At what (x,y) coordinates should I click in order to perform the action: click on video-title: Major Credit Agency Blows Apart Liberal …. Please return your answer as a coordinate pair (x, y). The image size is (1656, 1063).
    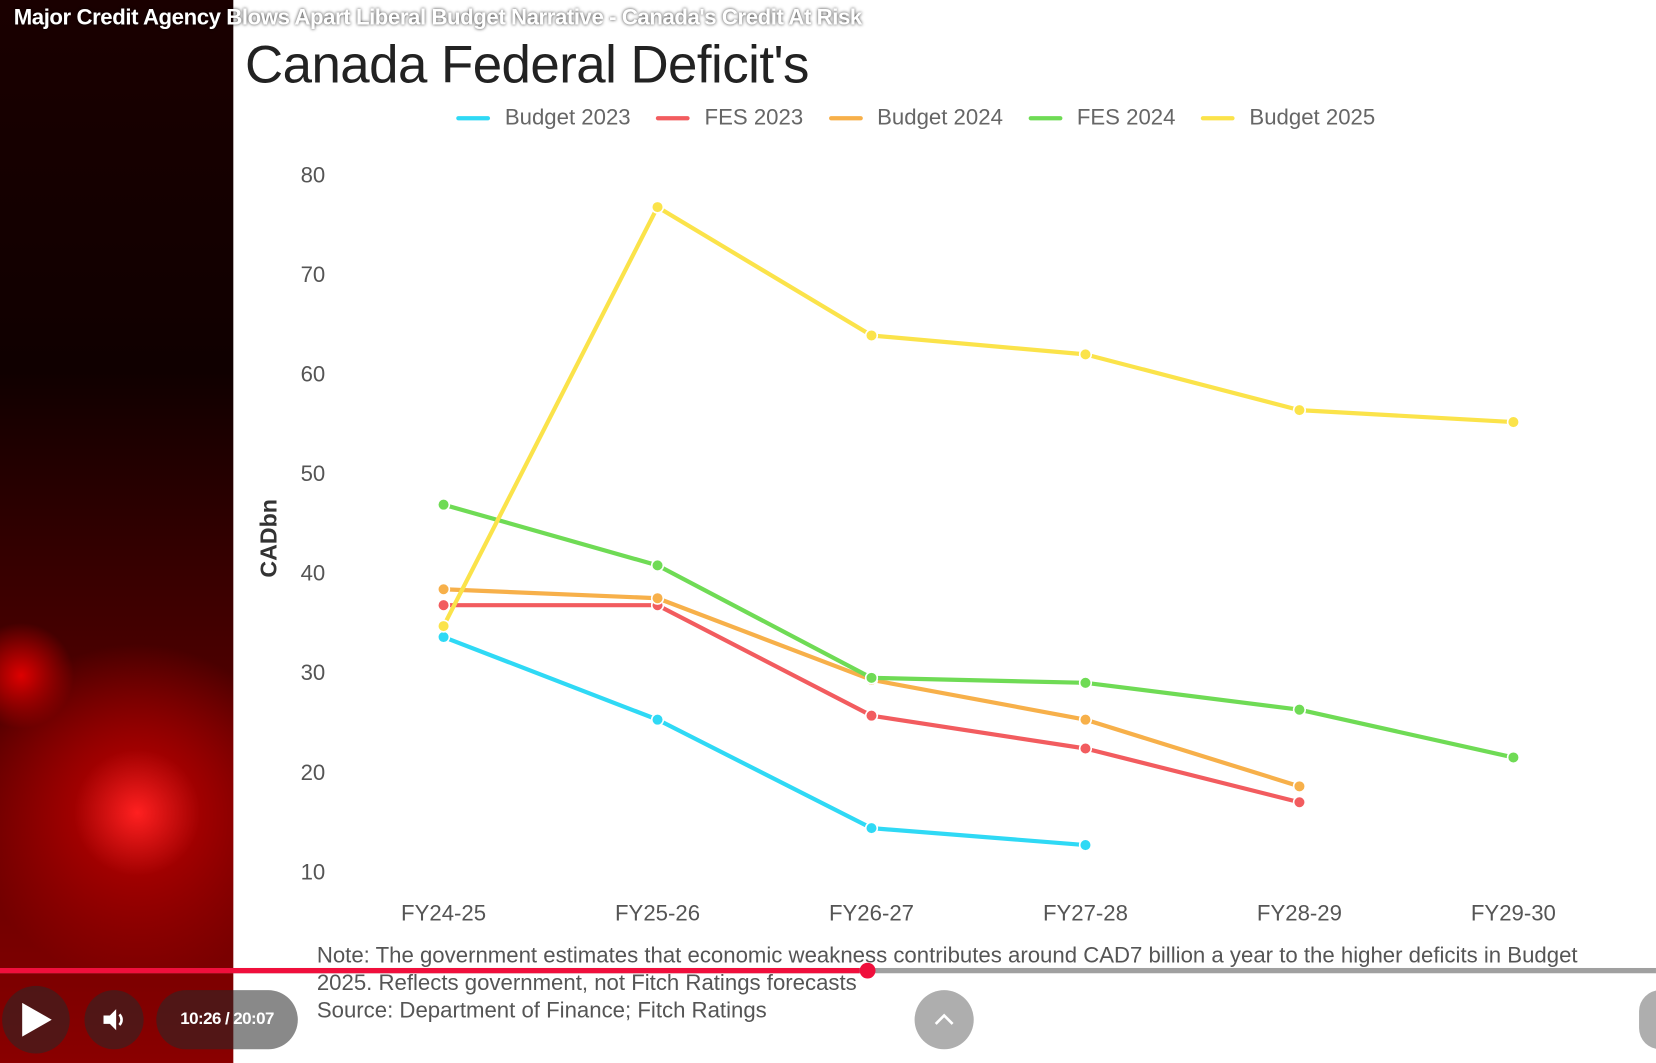
    Looking at the image, I should click on (438, 17).